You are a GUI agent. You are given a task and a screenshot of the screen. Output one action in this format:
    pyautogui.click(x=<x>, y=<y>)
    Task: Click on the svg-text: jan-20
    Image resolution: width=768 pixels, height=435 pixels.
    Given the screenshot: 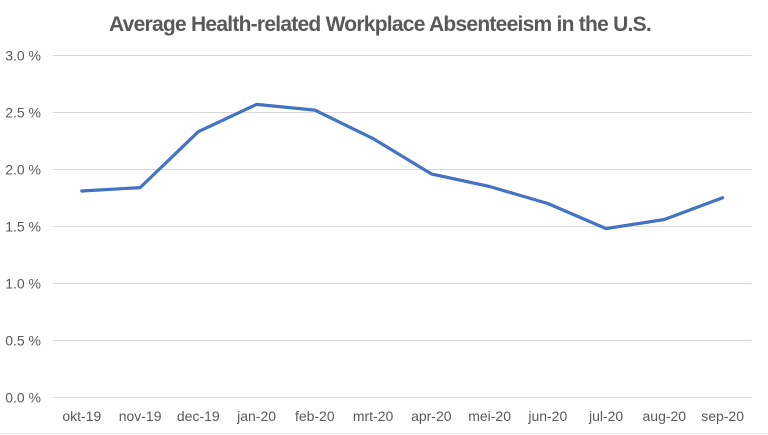 What is the action you would take?
    pyautogui.click(x=256, y=416)
    